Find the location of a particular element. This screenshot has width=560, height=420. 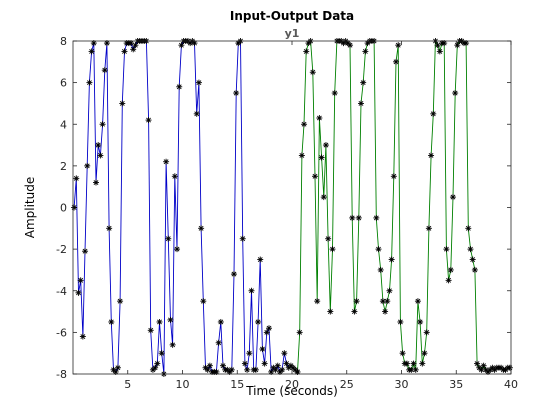

x-tick-label: 25 is located at coordinates (347, 384).